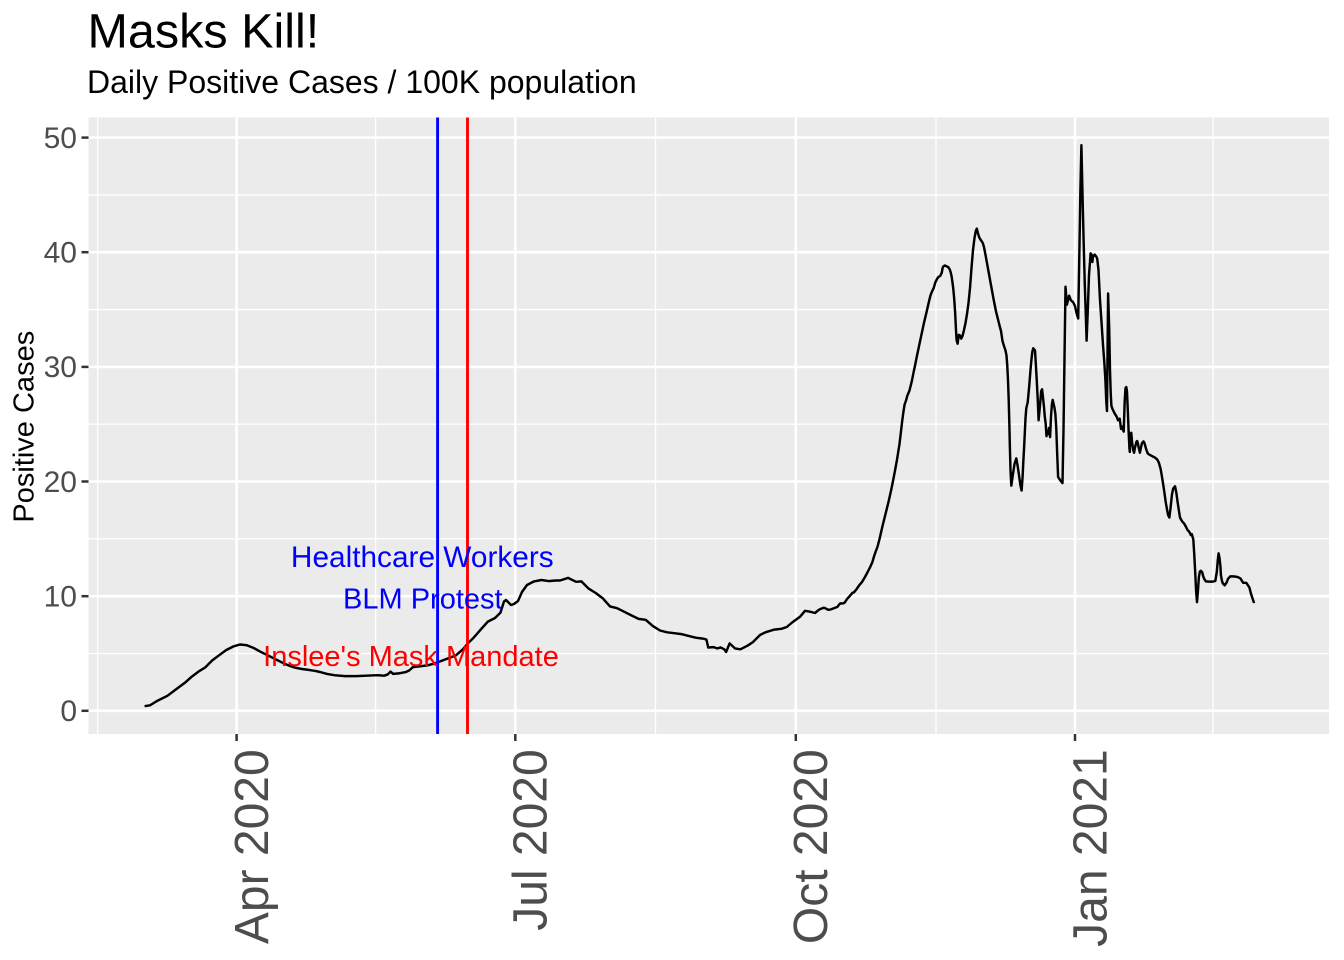 The image size is (1344, 960). Describe the element at coordinates (204, 32) in the screenshot. I see `svg-text: Masks Kill!` at that location.